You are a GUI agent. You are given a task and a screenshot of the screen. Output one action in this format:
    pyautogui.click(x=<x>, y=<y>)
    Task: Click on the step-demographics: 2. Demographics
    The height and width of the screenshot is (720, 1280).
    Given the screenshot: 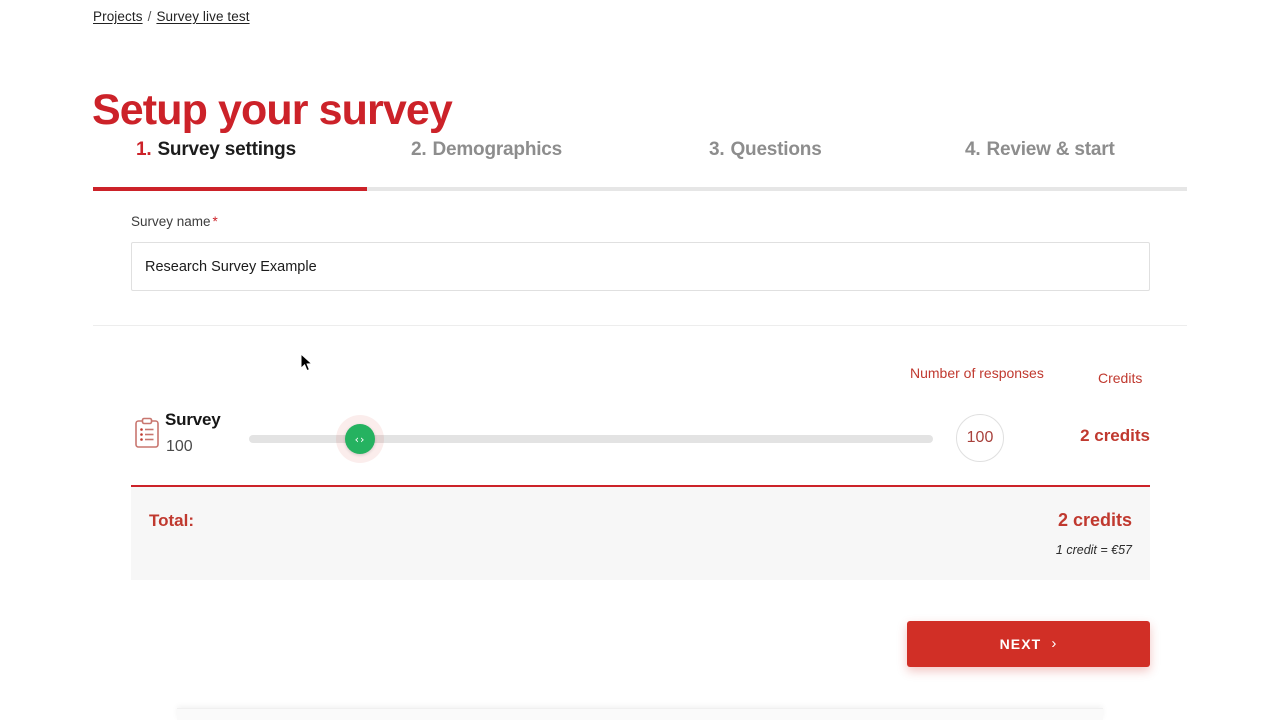 What is the action you would take?
    pyautogui.click(x=486, y=150)
    